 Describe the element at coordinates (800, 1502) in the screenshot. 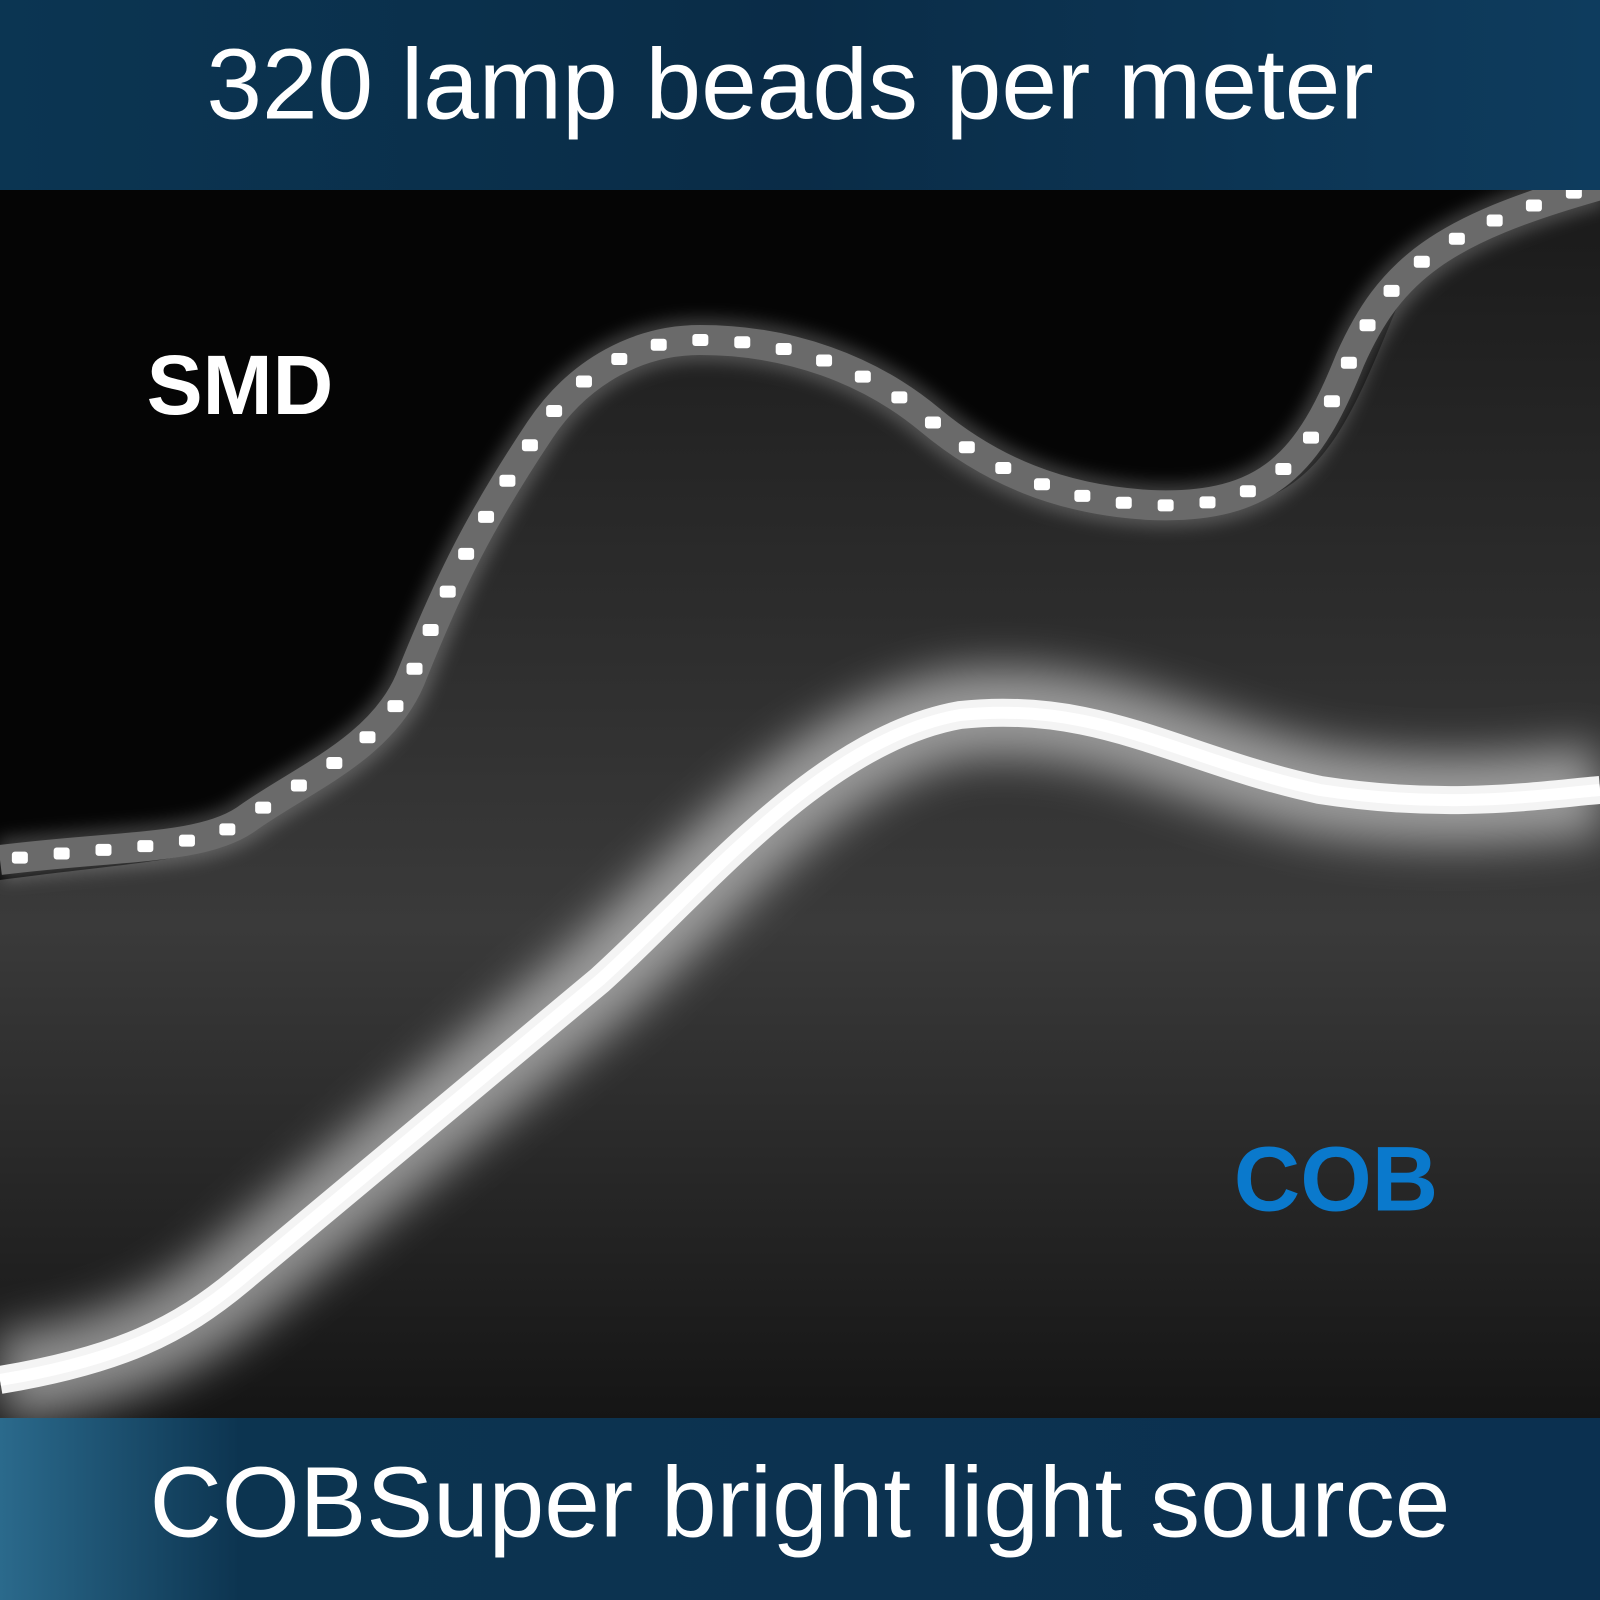

I see `footer-title: COBSuper bright light source` at that location.